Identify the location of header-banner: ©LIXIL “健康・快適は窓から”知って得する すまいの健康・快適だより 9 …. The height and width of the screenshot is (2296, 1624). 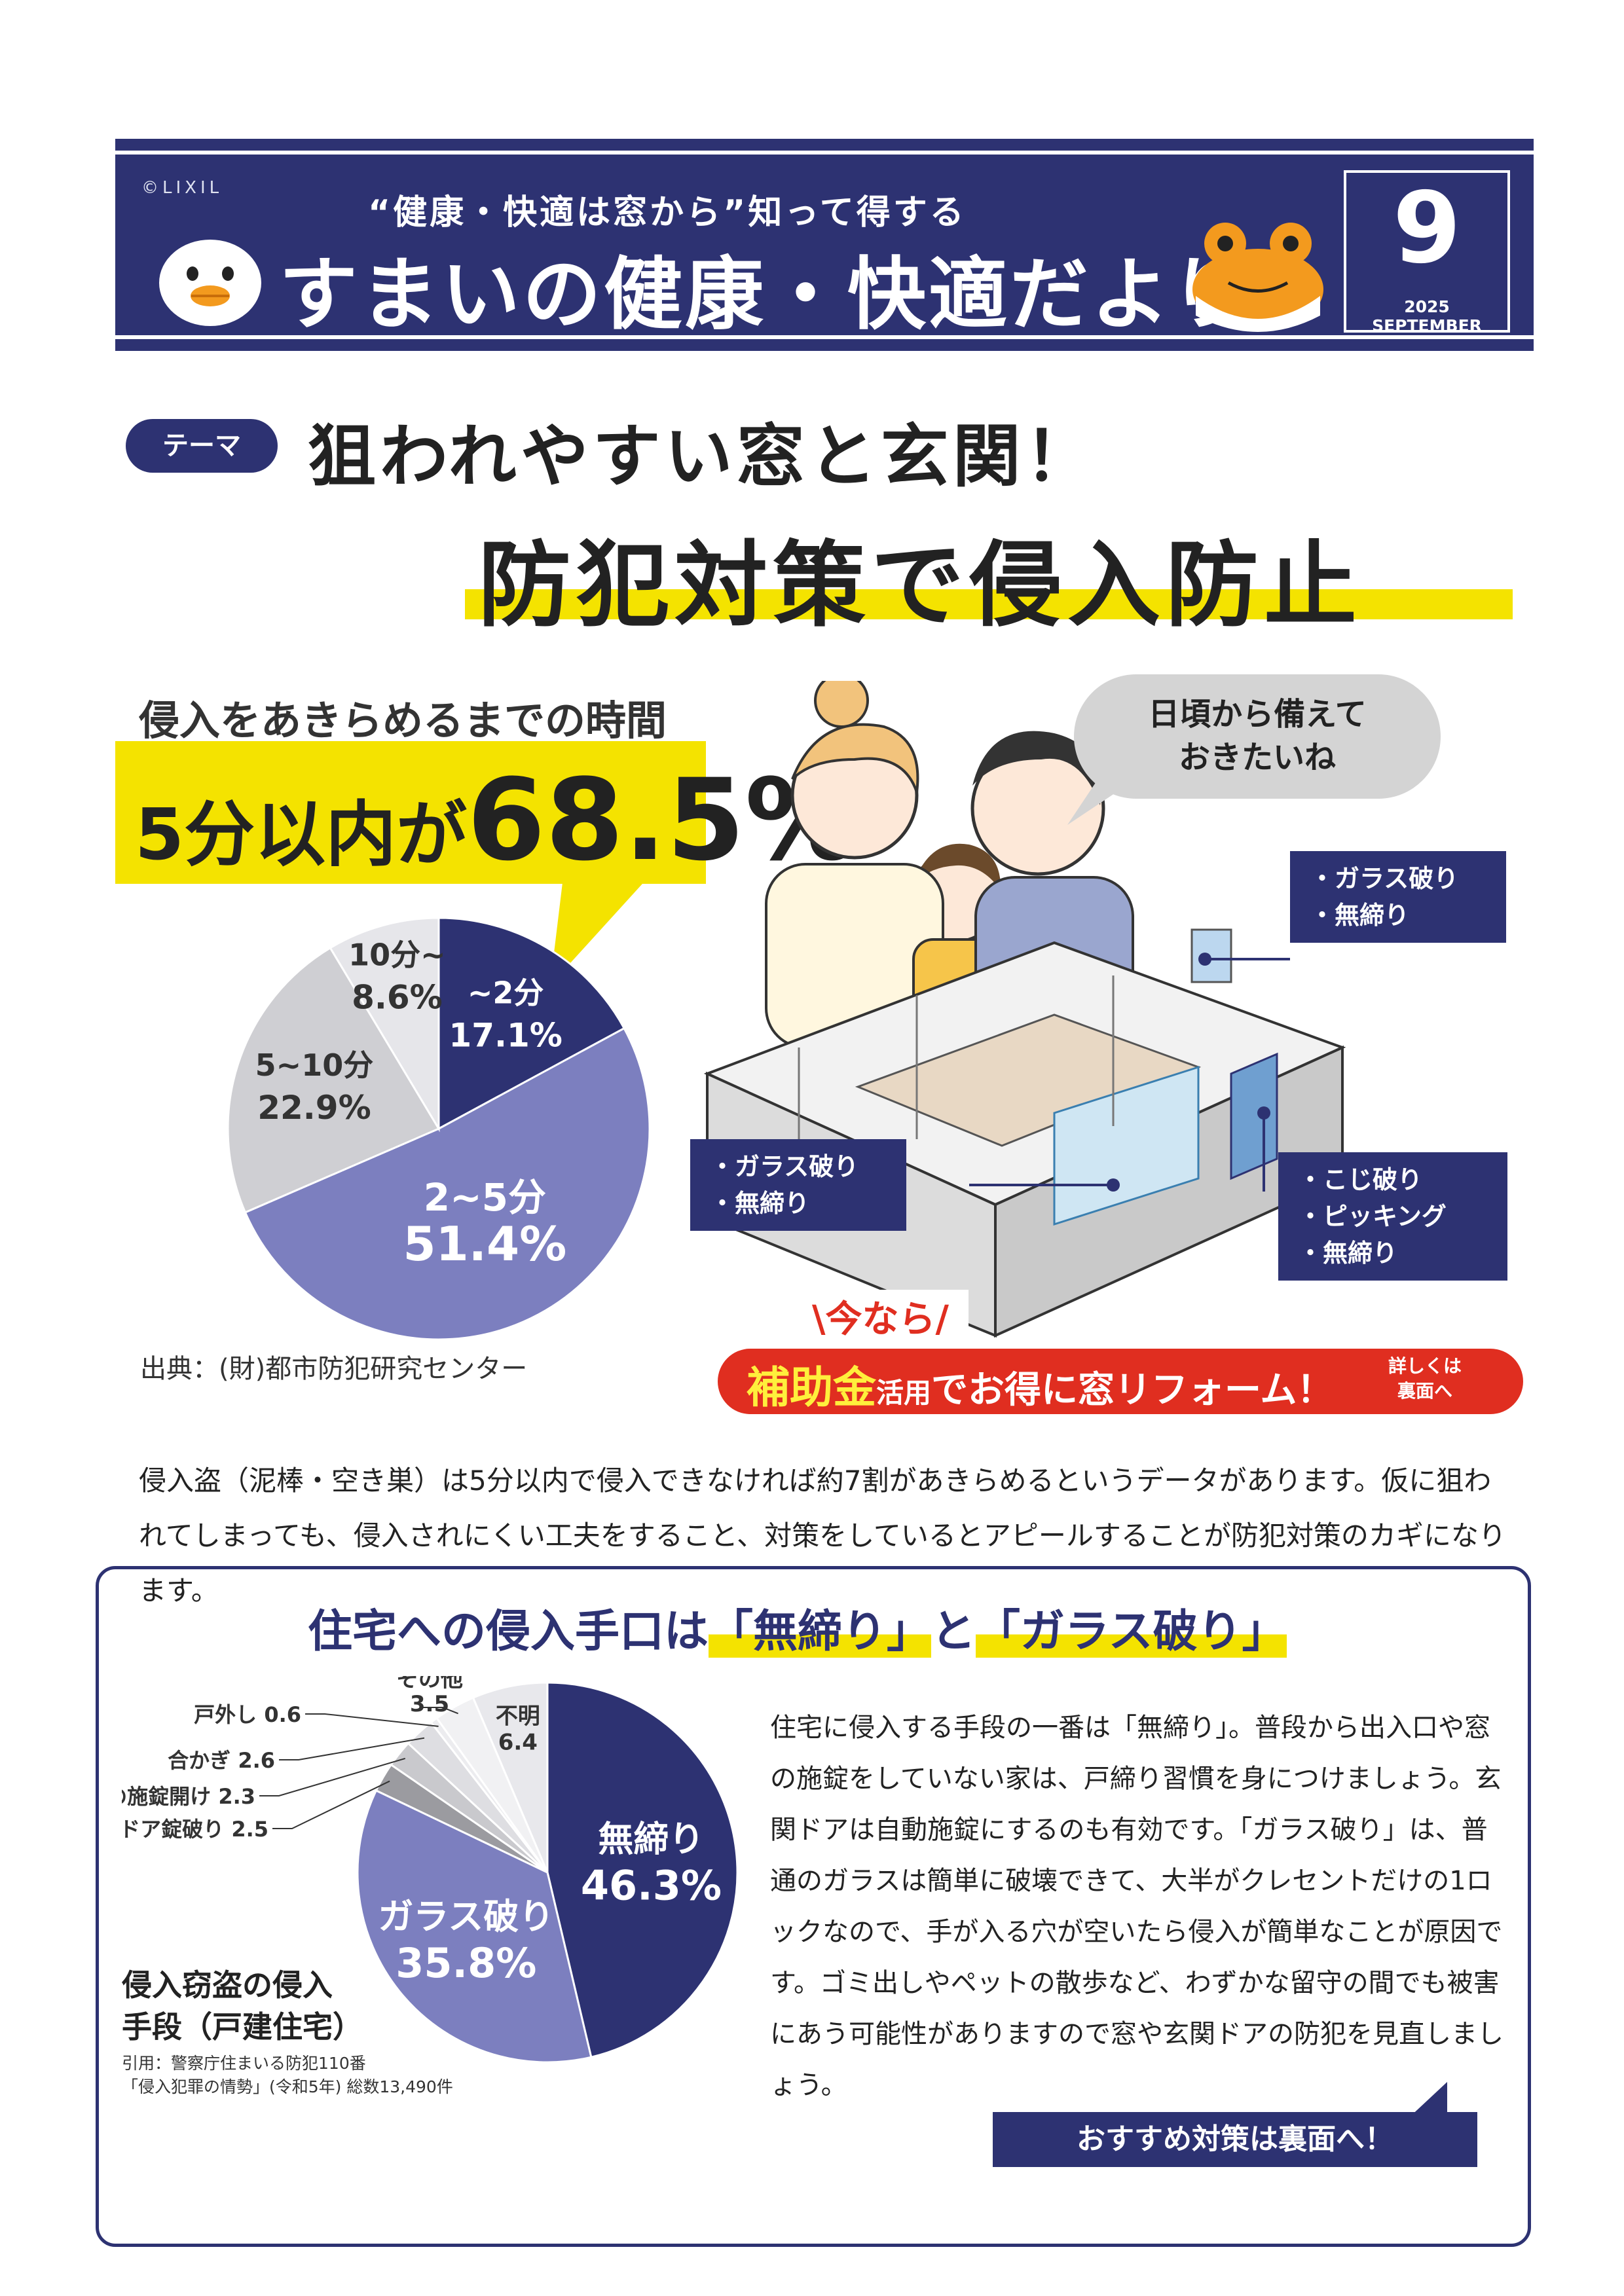
(824, 245).